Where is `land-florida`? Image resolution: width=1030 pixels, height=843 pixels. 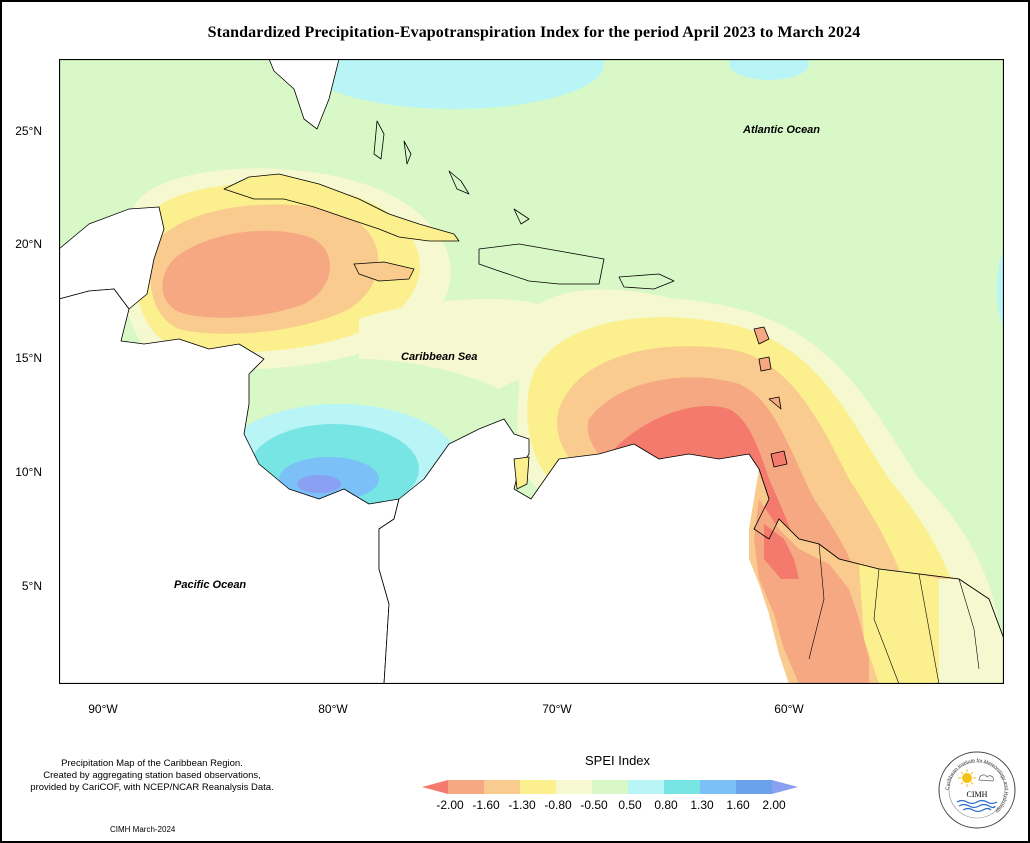 land-florida is located at coordinates (304, 94).